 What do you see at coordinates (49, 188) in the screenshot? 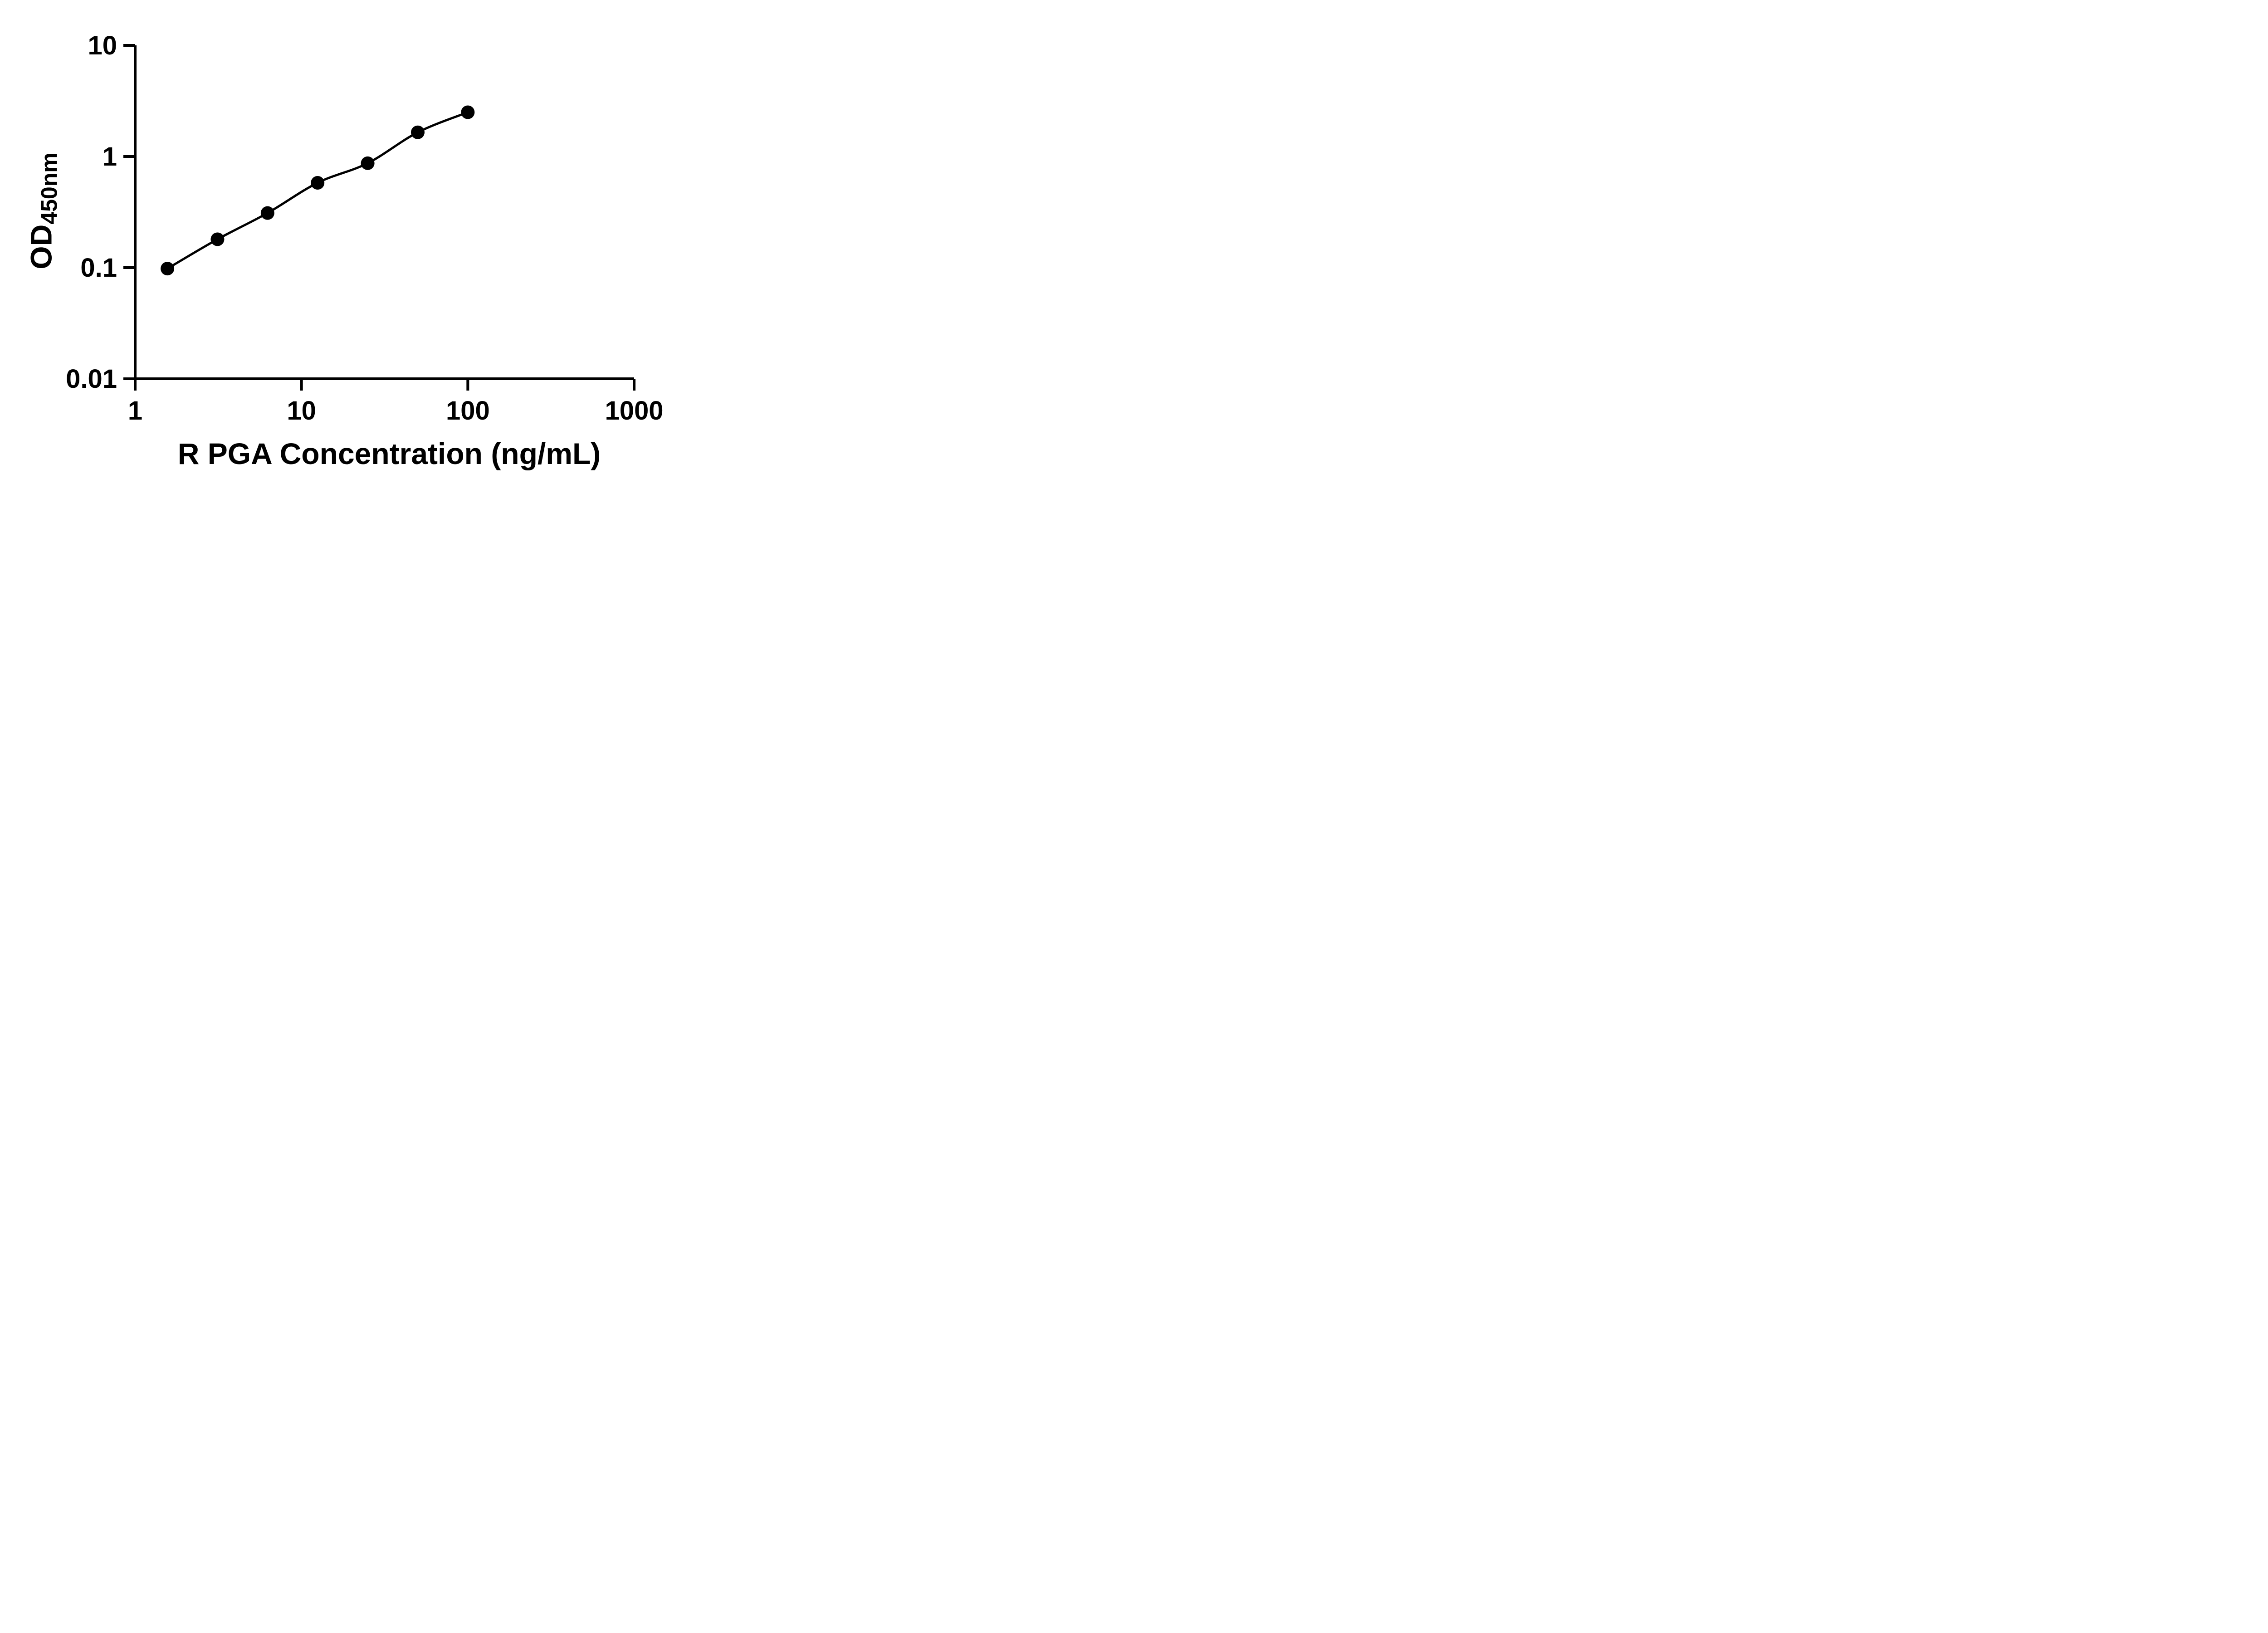
I see `y-axis-title-subscript: 450nm` at bounding box center [49, 188].